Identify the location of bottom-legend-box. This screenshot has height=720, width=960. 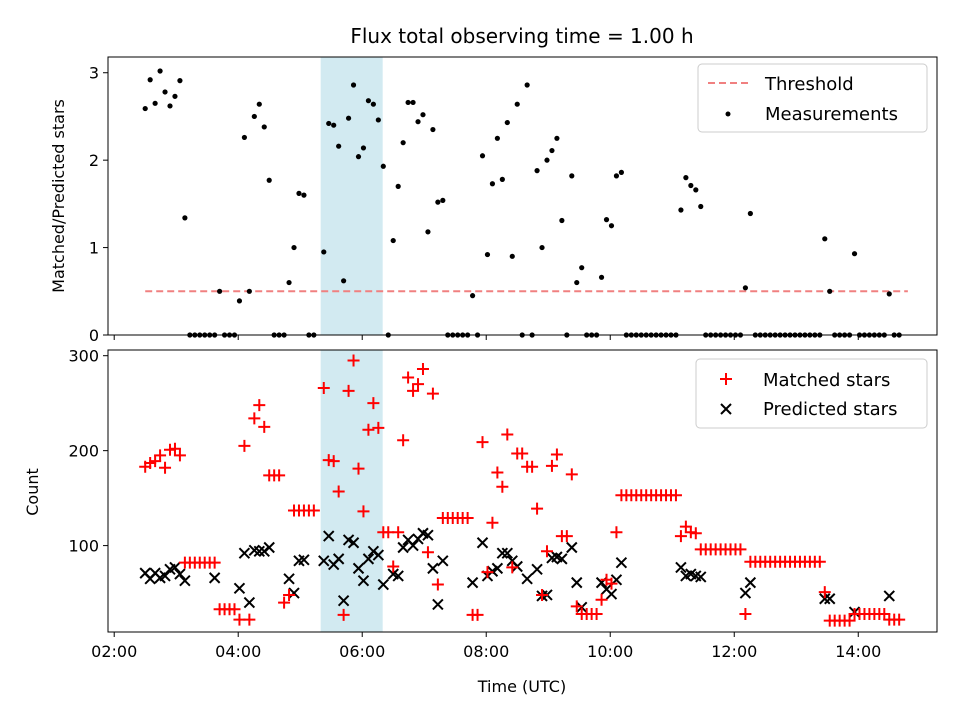
(811, 393).